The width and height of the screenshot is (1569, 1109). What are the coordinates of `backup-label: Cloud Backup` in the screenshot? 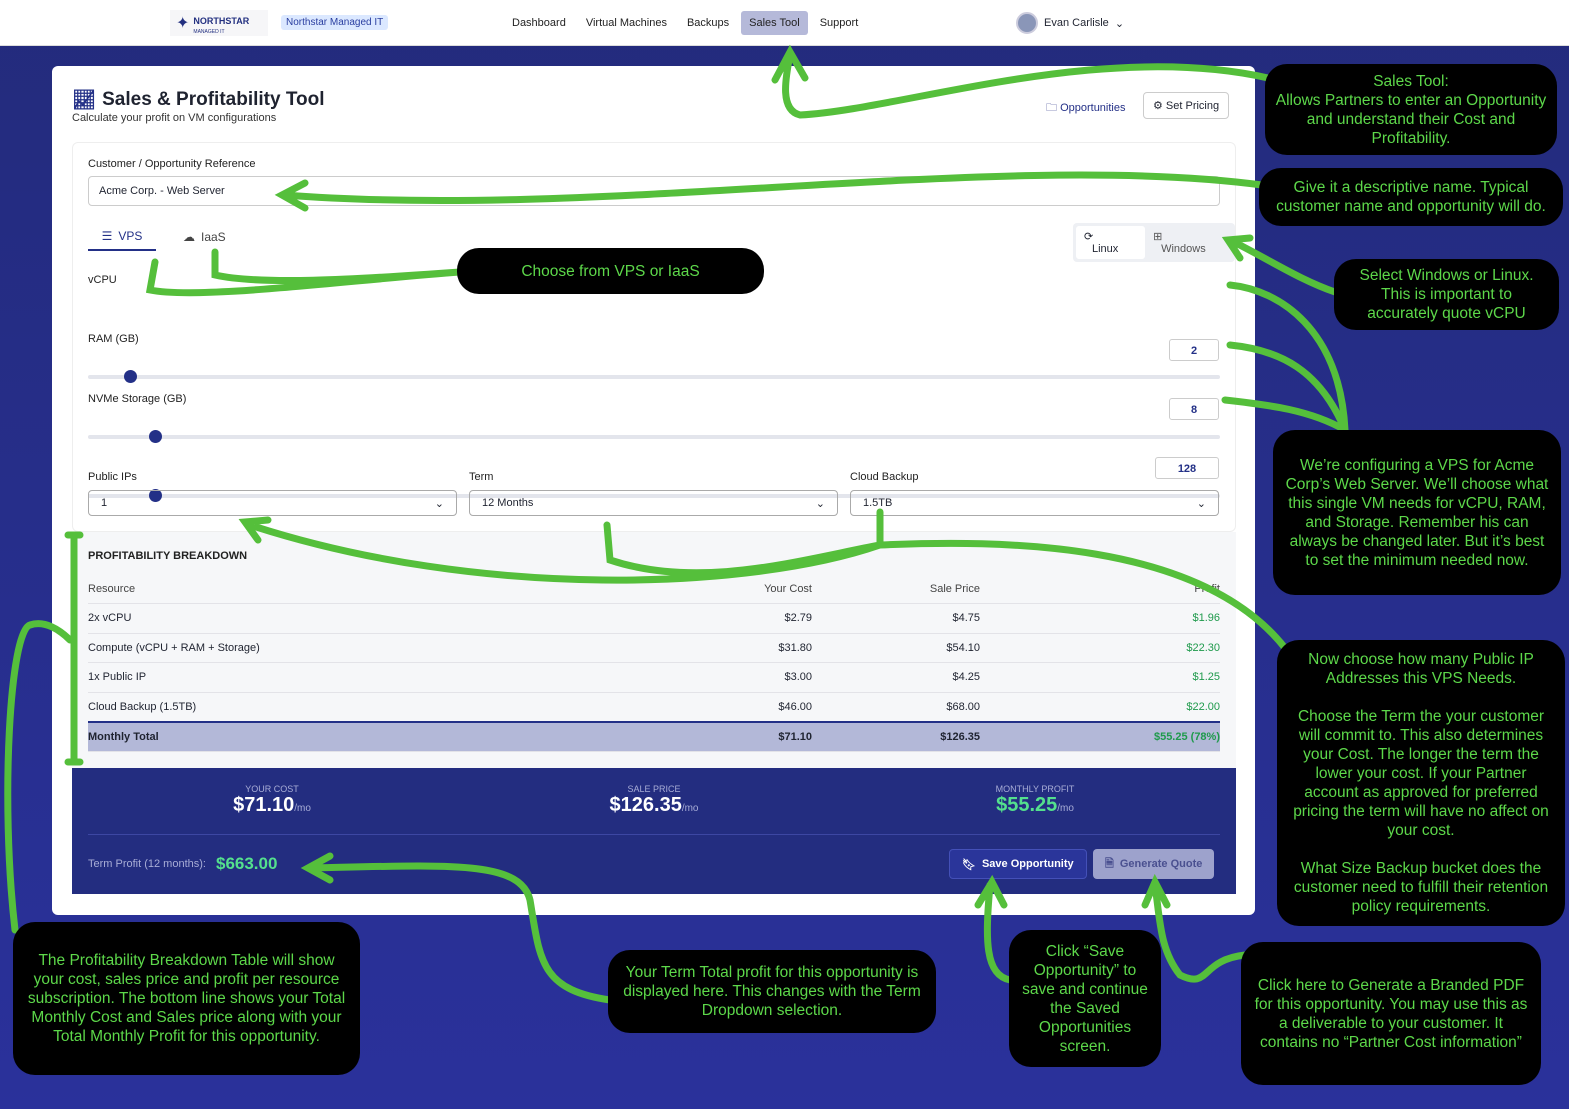 It's located at (884, 477).